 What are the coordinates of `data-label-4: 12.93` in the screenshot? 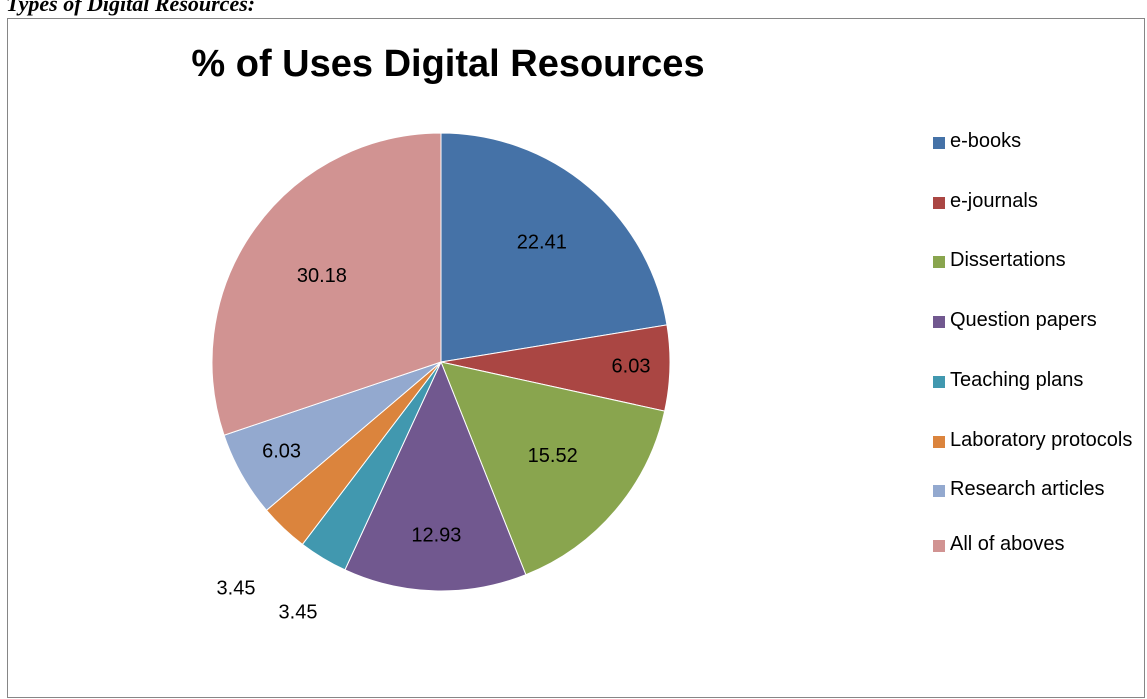 It's located at (436, 535).